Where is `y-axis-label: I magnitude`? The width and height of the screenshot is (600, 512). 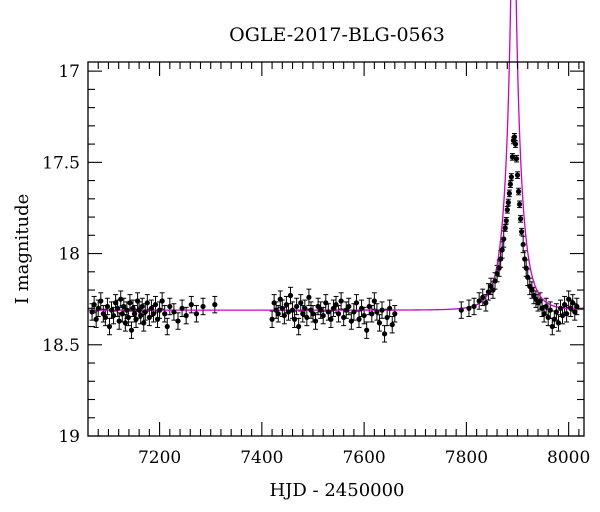 y-axis-label: I magnitude is located at coordinates (22, 249).